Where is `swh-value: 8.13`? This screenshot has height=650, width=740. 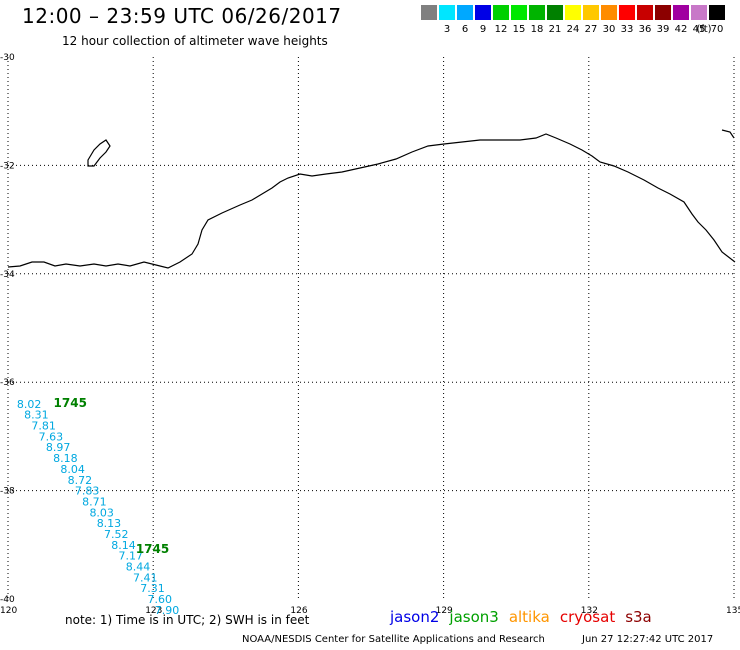
swh-value: 8.13 is located at coordinates (109, 523).